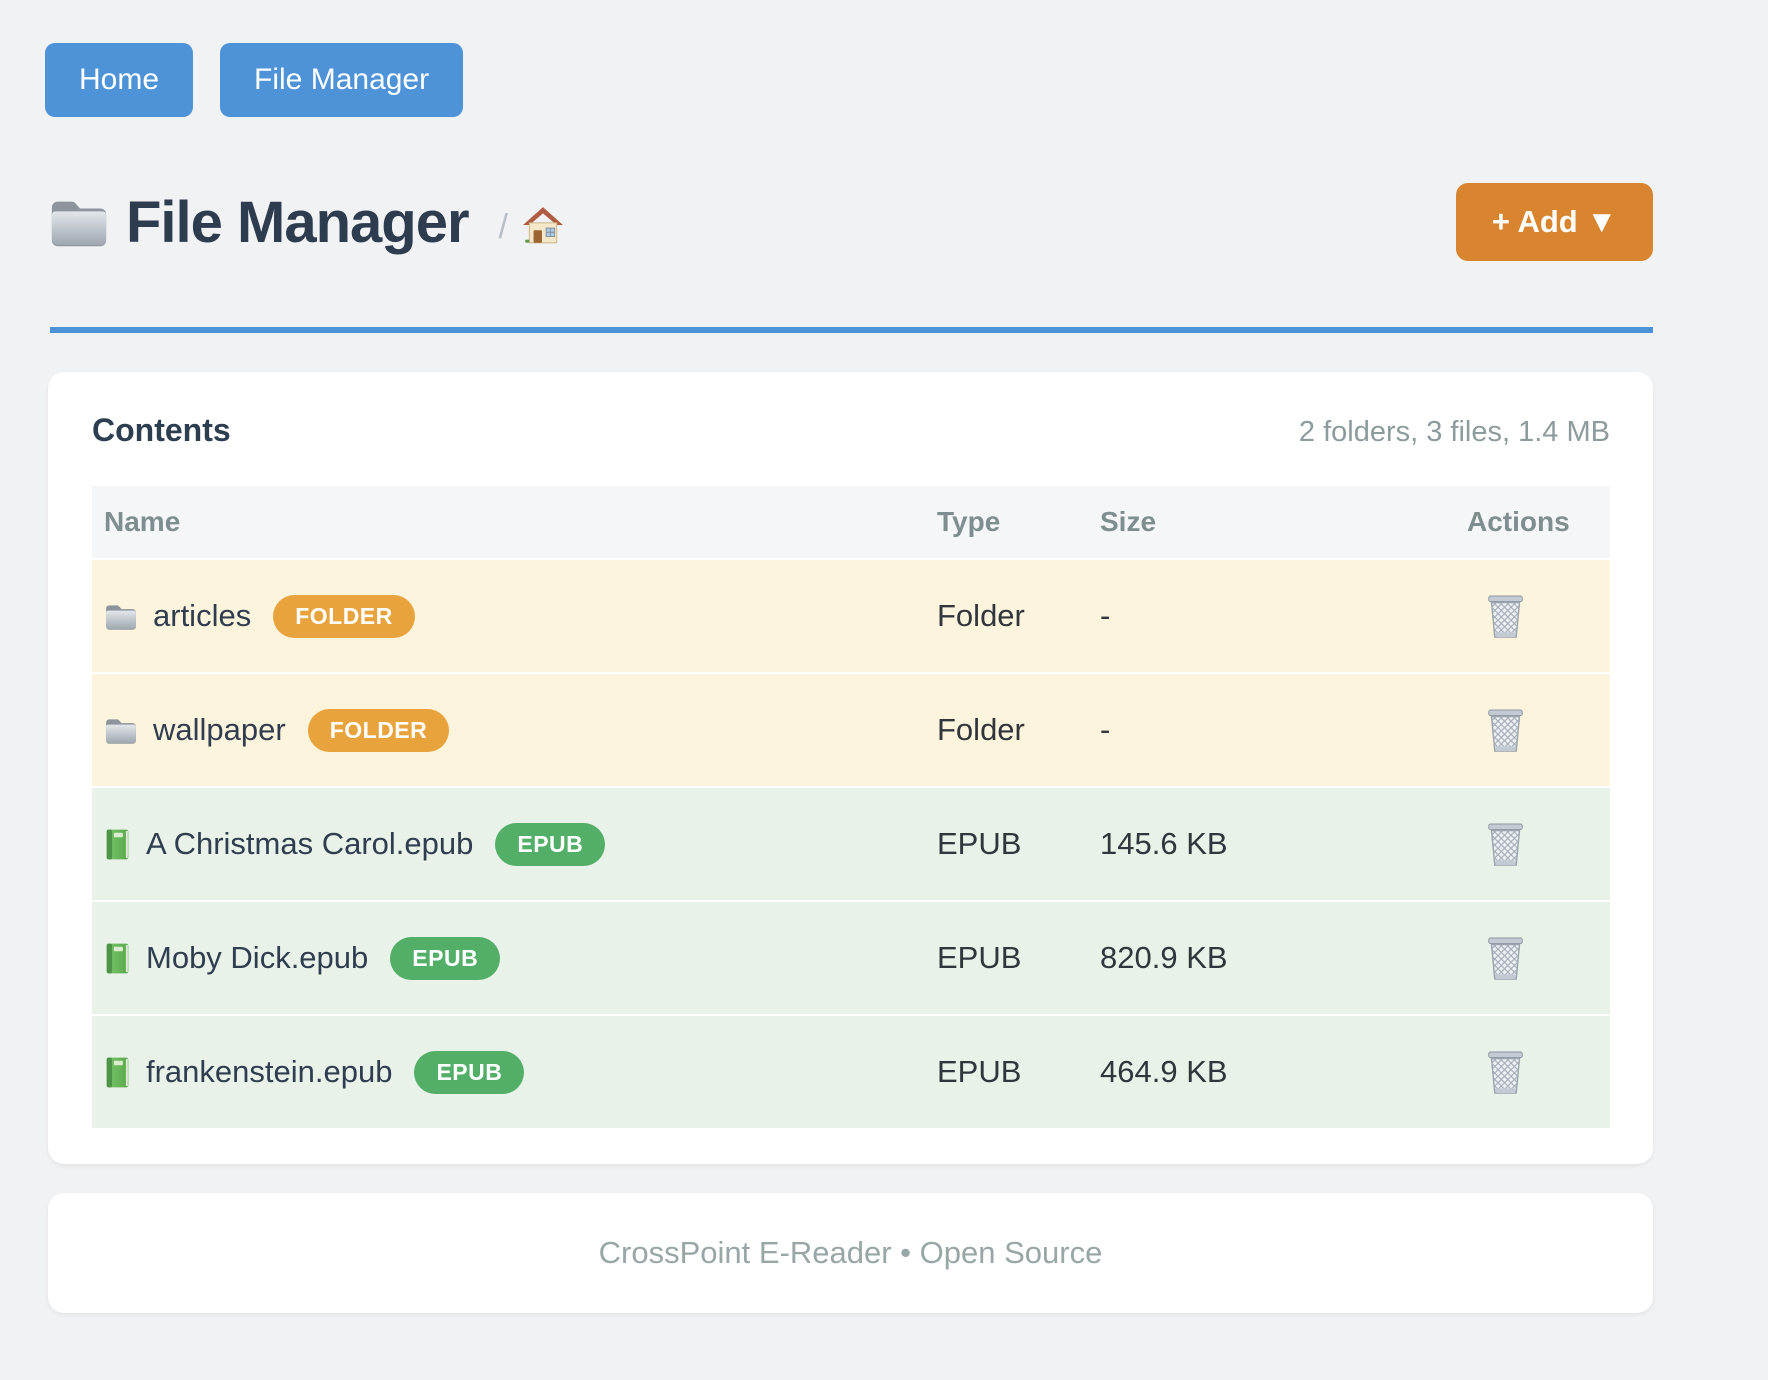 Image resolution: width=1768 pixels, height=1380 pixels. What do you see at coordinates (851, 1072) in the screenshot?
I see `table-row: frankenstein.epub EPUB EPUB 464.9 KB` at bounding box center [851, 1072].